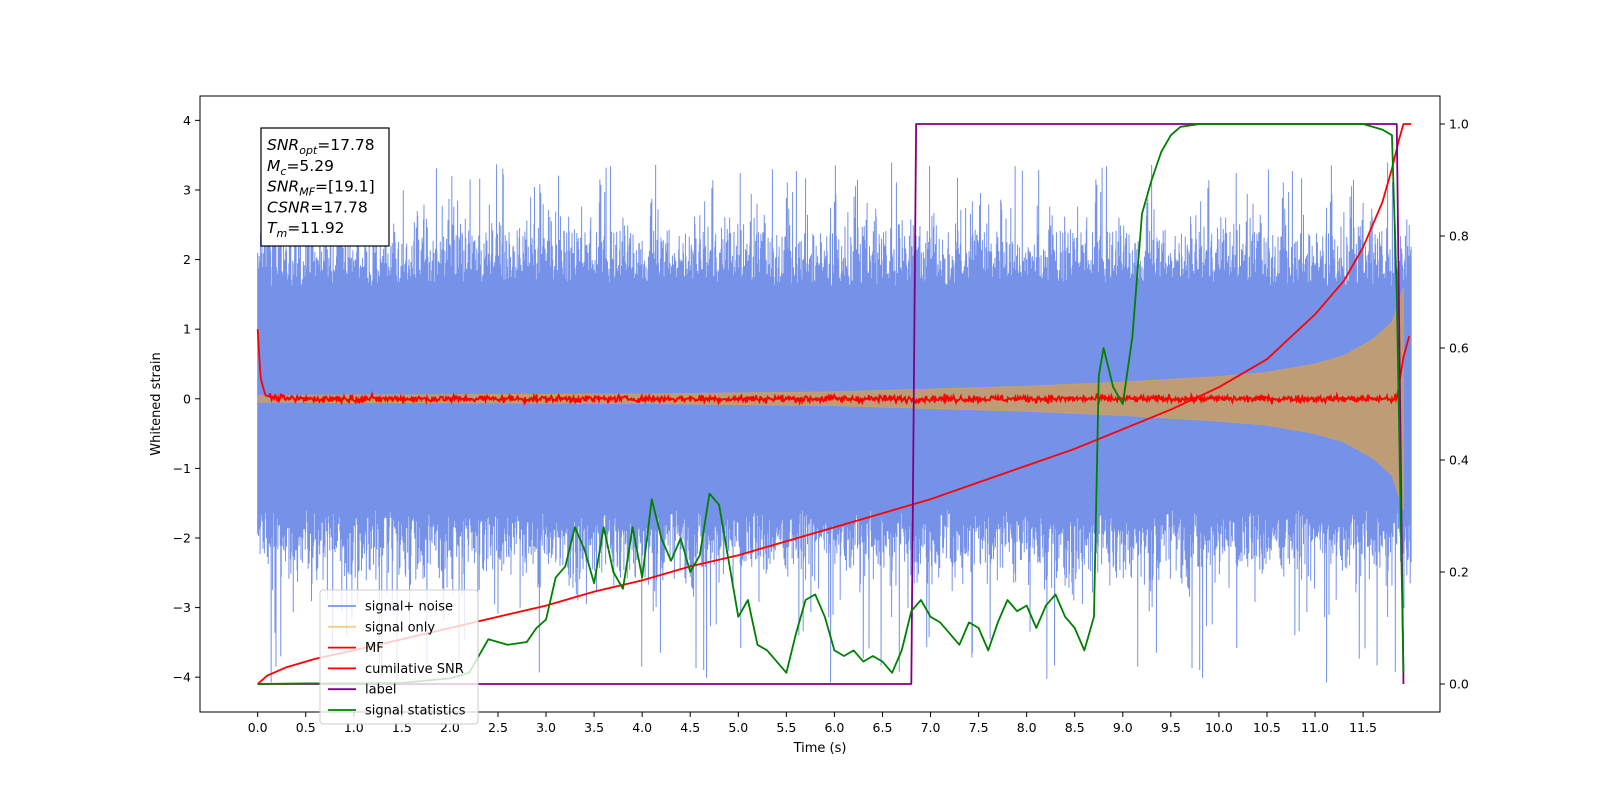 This screenshot has height=800, width=1600. What do you see at coordinates (187, 189) in the screenshot?
I see `y-tick-label: 3` at bounding box center [187, 189].